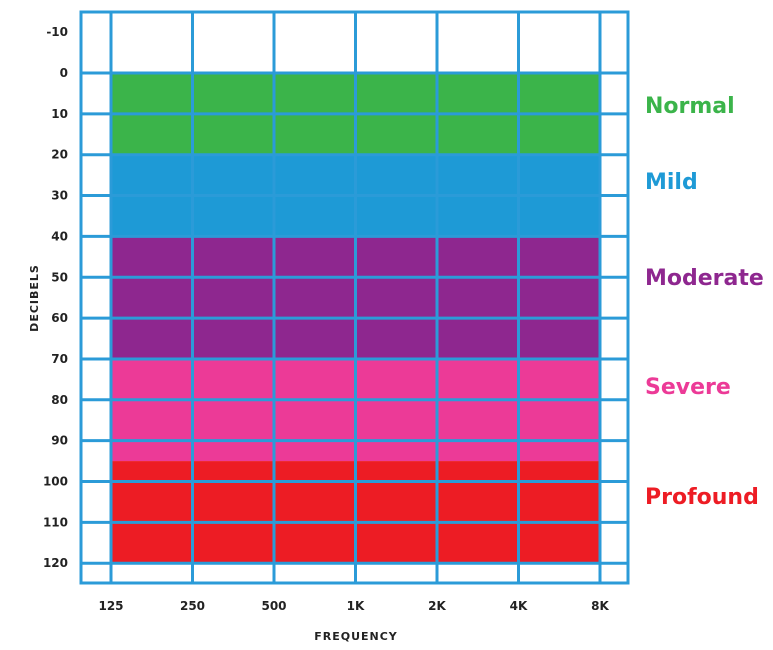 Image resolution: width=773 pixels, height=650 pixels. Describe the element at coordinates (356, 636) in the screenshot. I see `x-axis-label: FREQUENCY` at that location.